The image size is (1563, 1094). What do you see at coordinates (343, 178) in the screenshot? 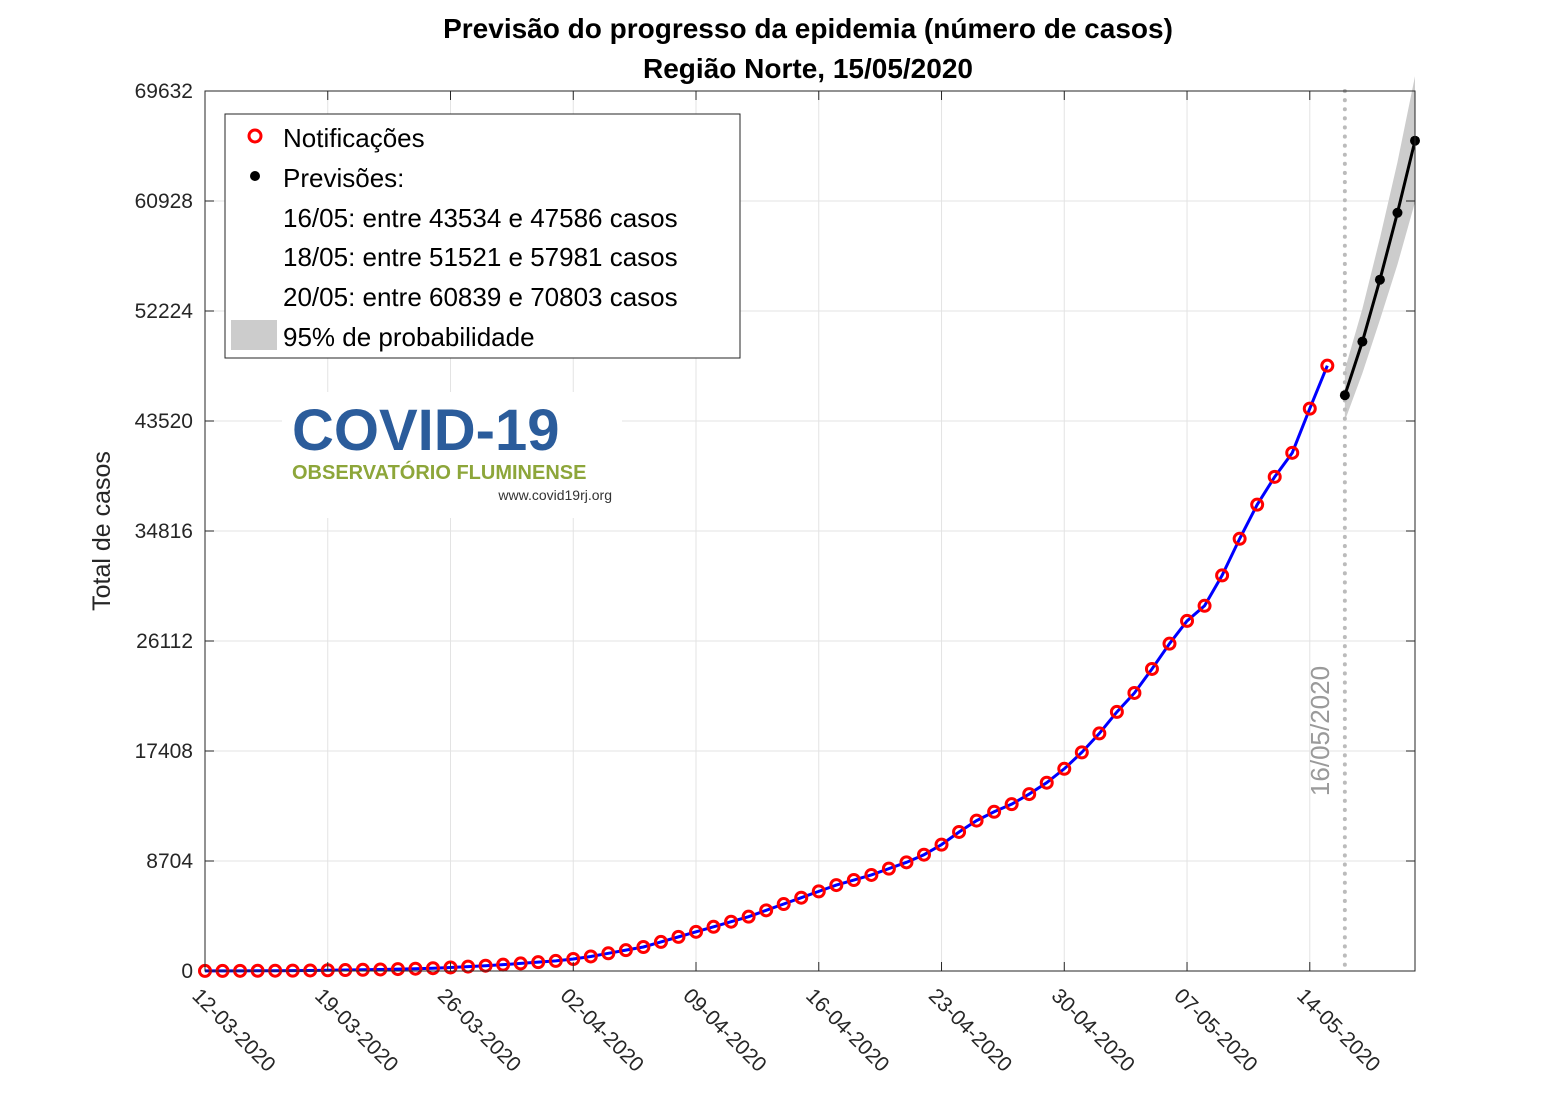
I see `legend-forecast-label: Previsões:` at bounding box center [343, 178].